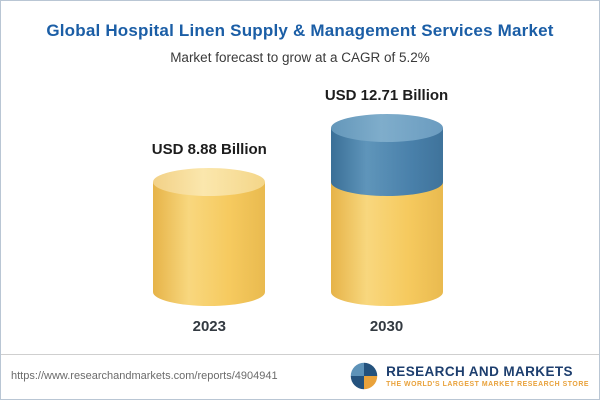 Image resolution: width=600 pixels, height=400 pixels. I want to click on bar-group-2023: USD 8.88 Billion 2023, so click(209, 238).